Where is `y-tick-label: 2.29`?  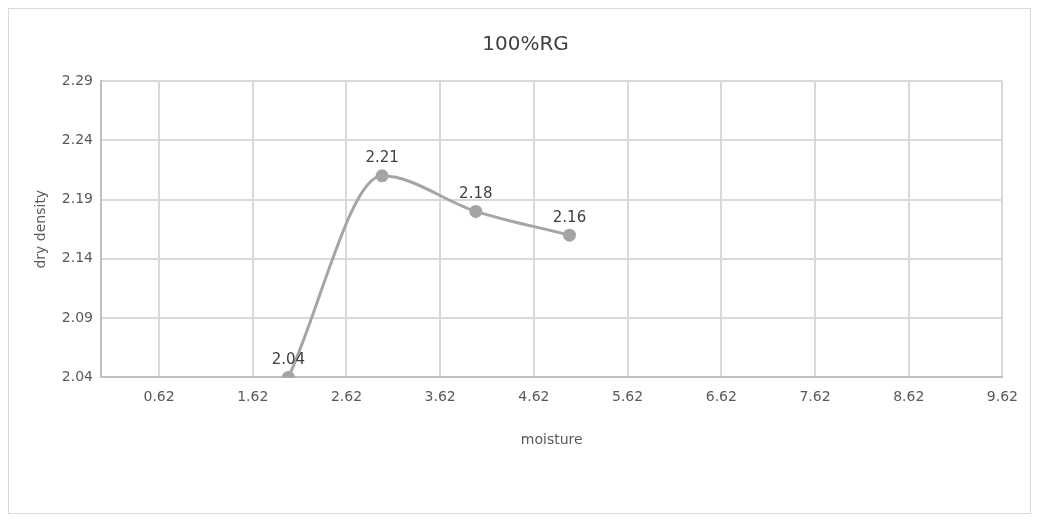 y-tick-label: 2.29 is located at coordinates (77, 79).